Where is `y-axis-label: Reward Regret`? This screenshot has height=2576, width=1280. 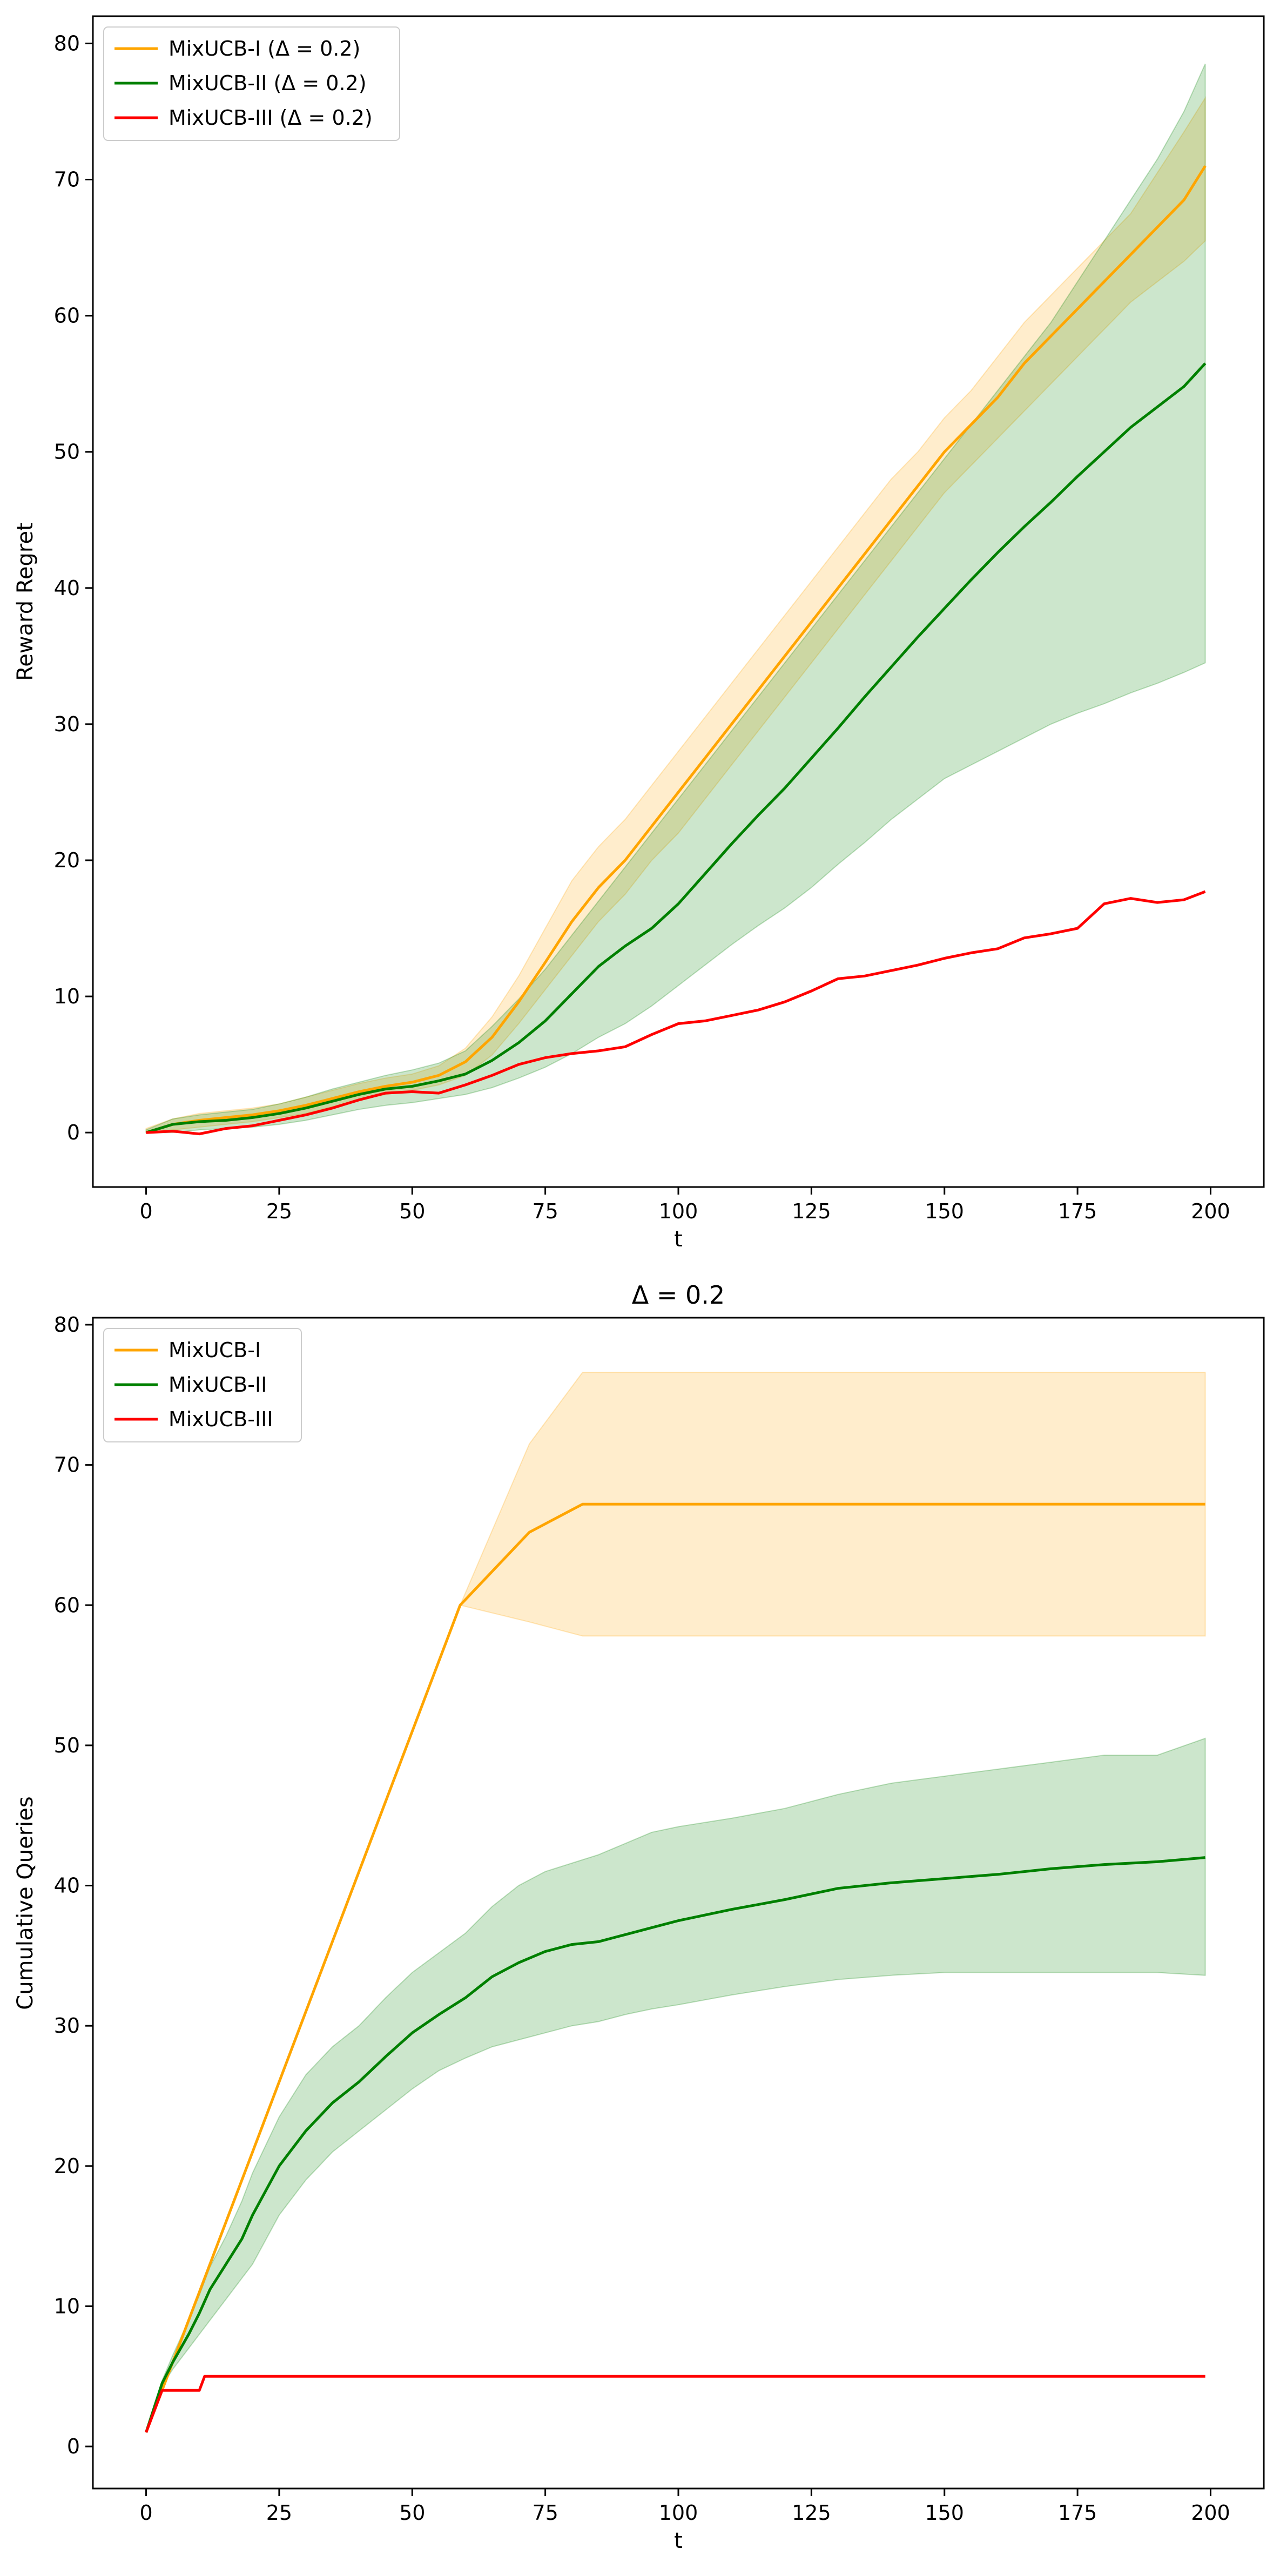 y-axis-label: Reward Regret is located at coordinates (25, 601).